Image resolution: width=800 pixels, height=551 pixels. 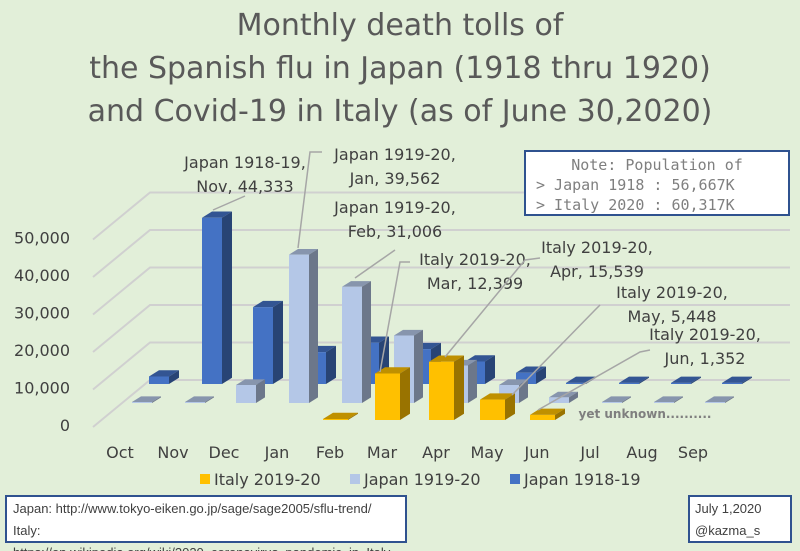 I want to click on bar-japan-1919-20-jul, so click(x=612, y=402).